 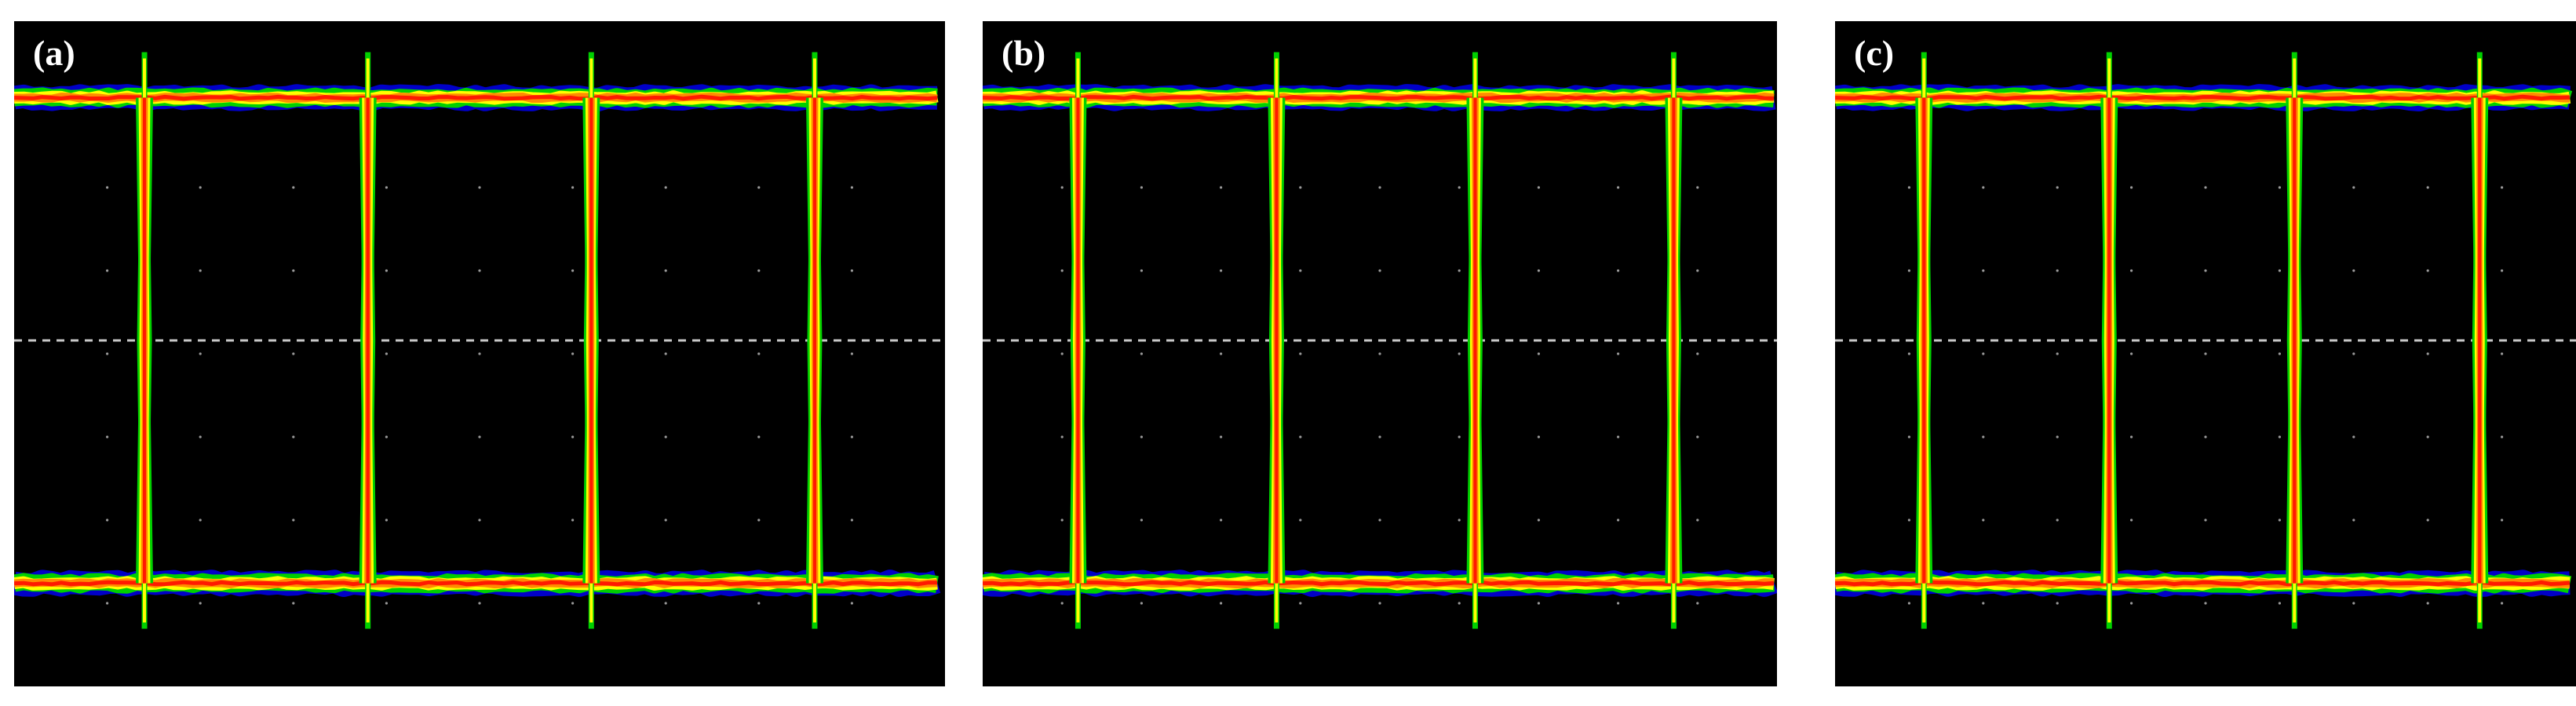 I want to click on high-level-trace, so click(x=2204, y=98).